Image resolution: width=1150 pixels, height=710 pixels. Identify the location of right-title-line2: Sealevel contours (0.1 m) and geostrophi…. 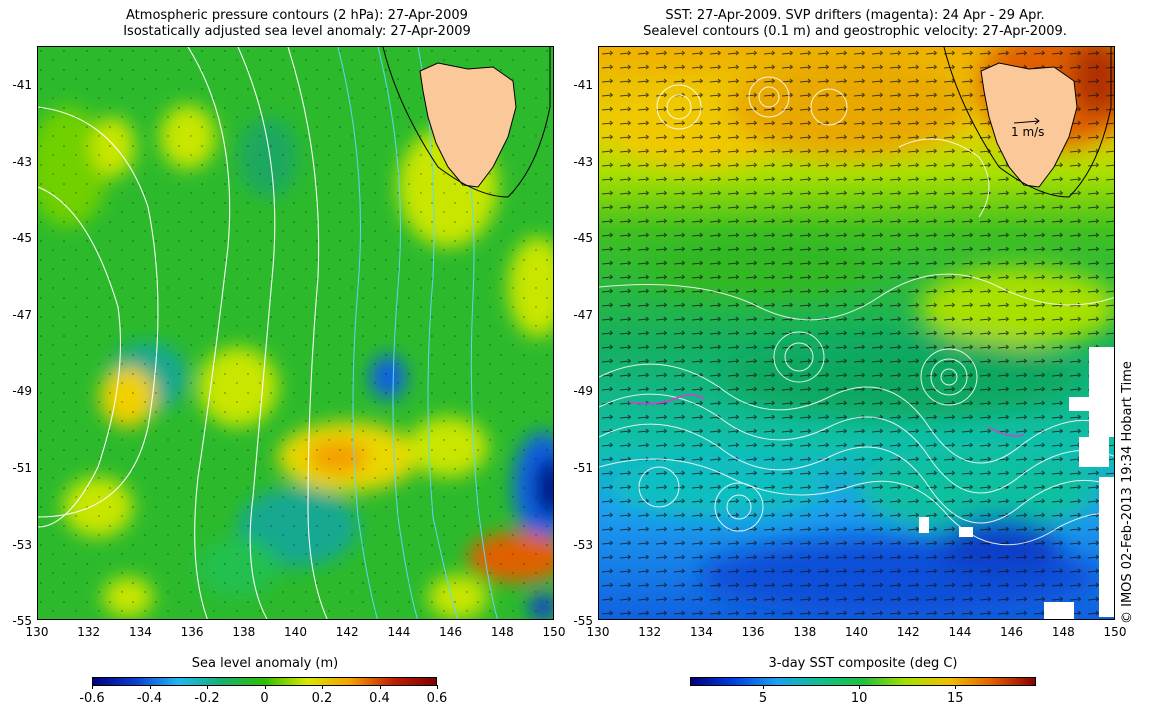
(855, 31).